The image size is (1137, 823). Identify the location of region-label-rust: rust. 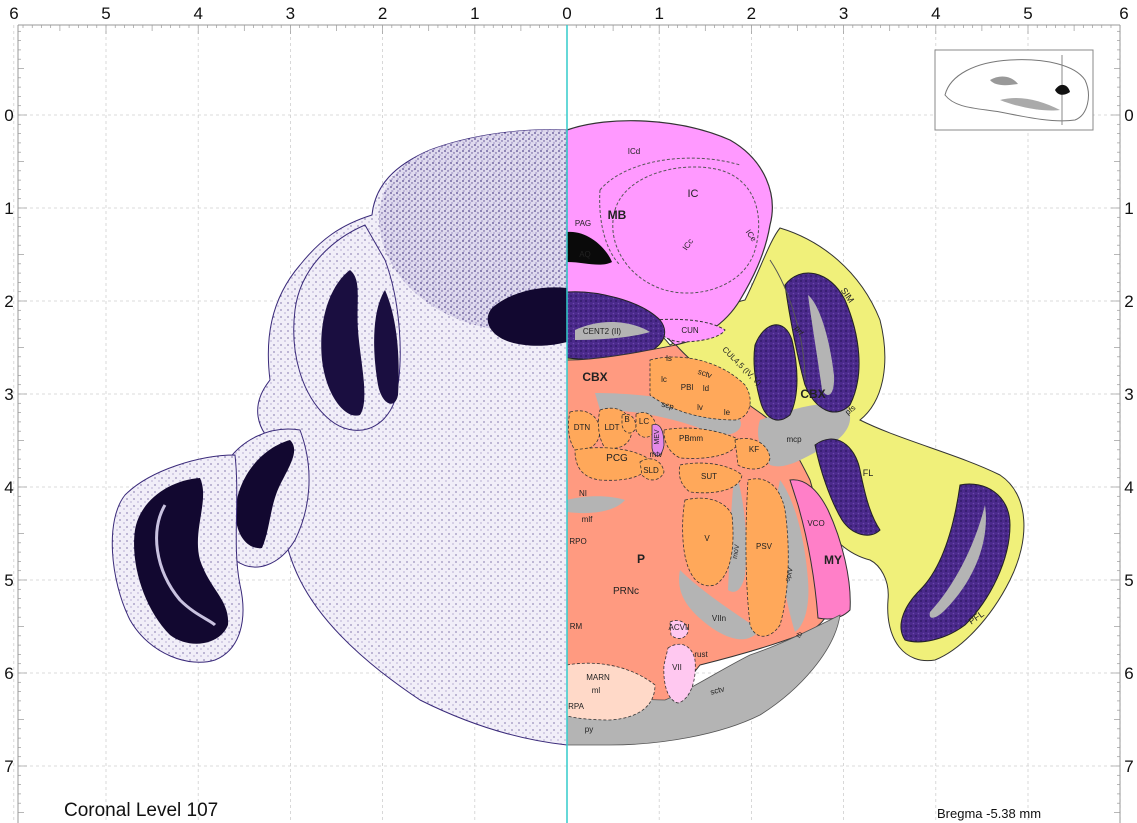
(701, 654).